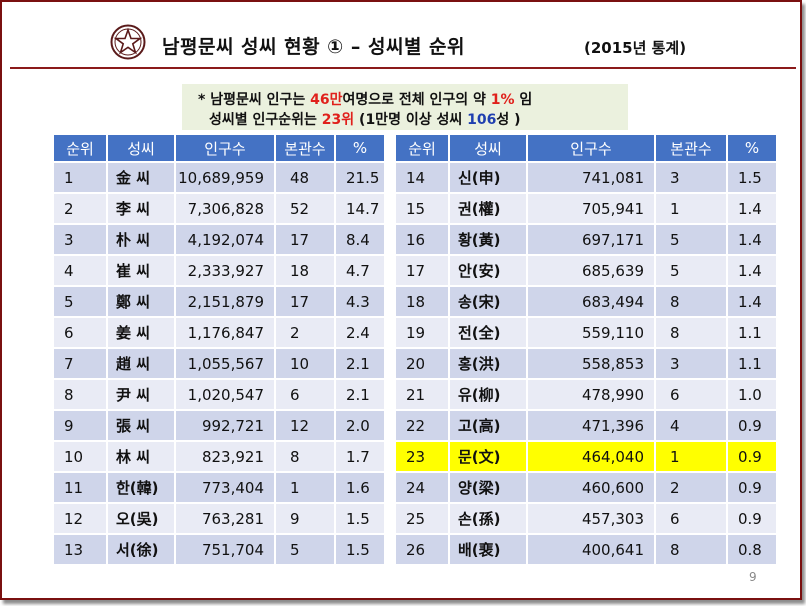 The height and width of the screenshot is (606, 806). Describe the element at coordinates (225, 208) in the screenshot. I see `population-cell: 7,306,828` at that location.